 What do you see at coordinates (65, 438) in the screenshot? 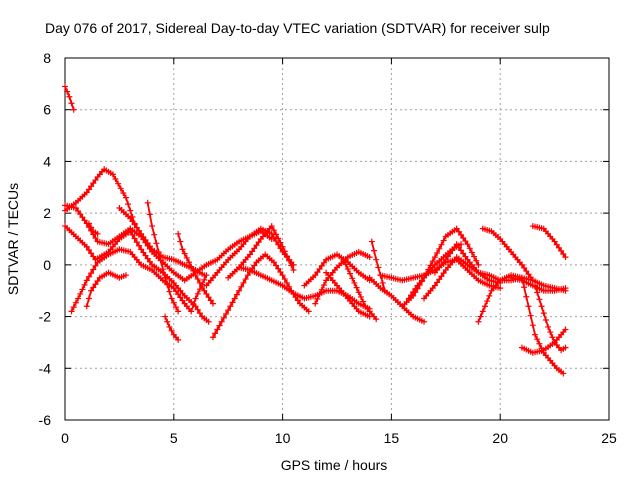
I see `x-tick-label: 0` at bounding box center [65, 438].